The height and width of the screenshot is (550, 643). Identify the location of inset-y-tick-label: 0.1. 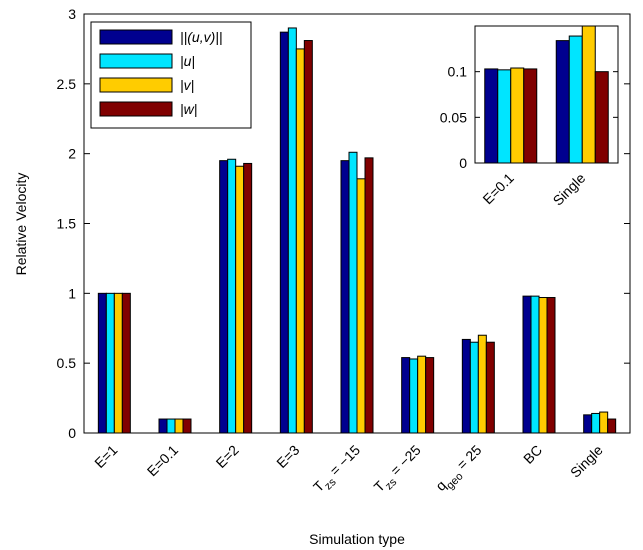
(458, 72).